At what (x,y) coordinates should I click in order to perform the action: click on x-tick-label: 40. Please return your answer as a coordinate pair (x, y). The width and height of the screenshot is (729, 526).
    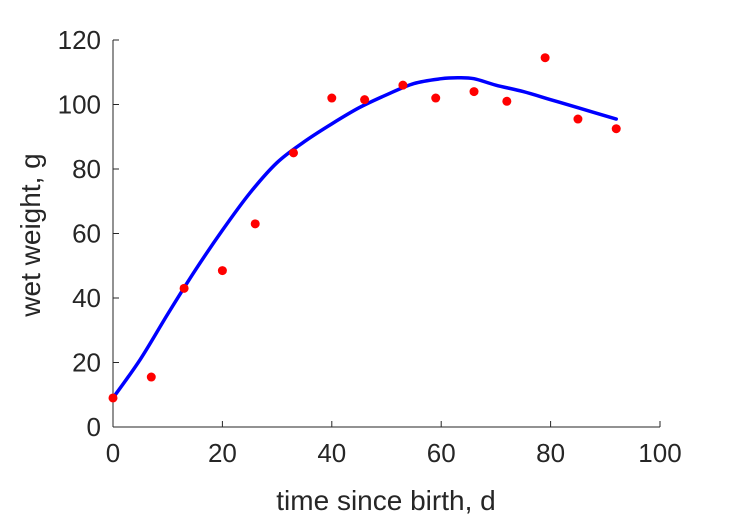
    Looking at the image, I should click on (331, 453).